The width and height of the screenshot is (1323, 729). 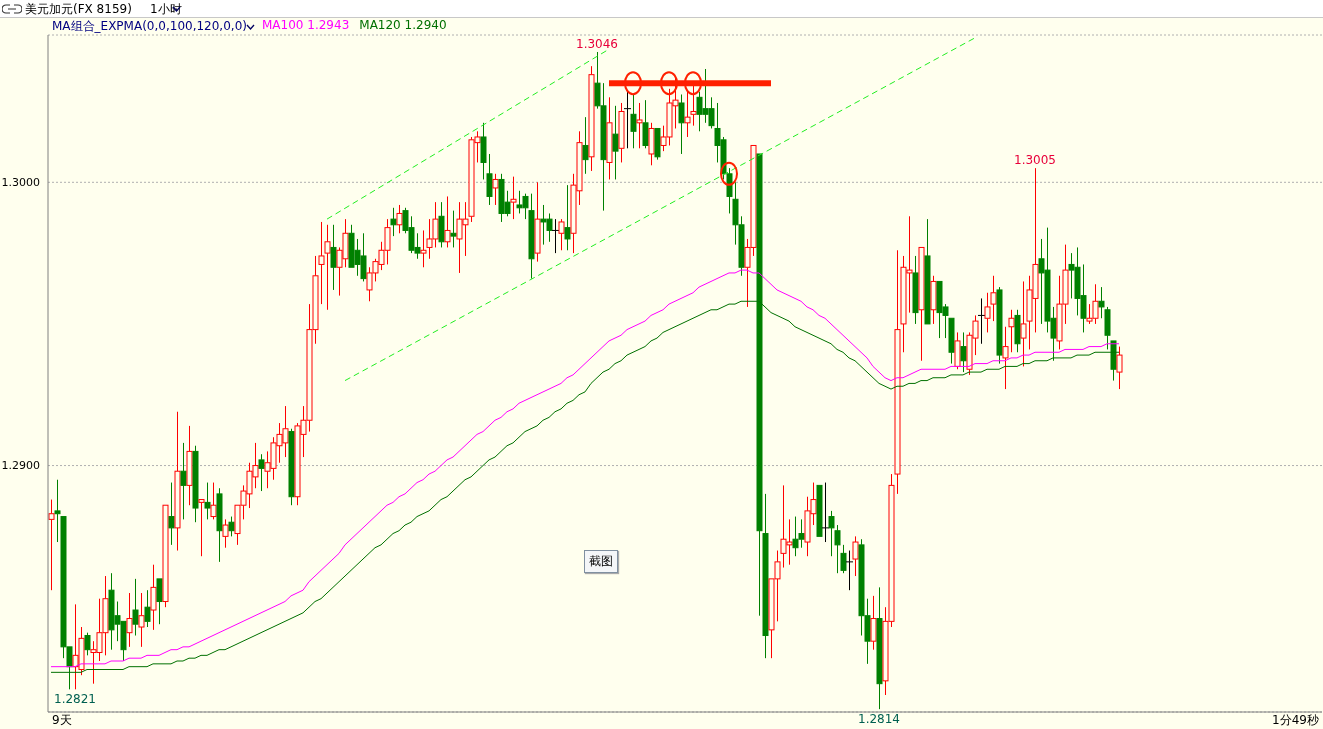 I want to click on annotation: 1.3005, so click(x=1035, y=160).